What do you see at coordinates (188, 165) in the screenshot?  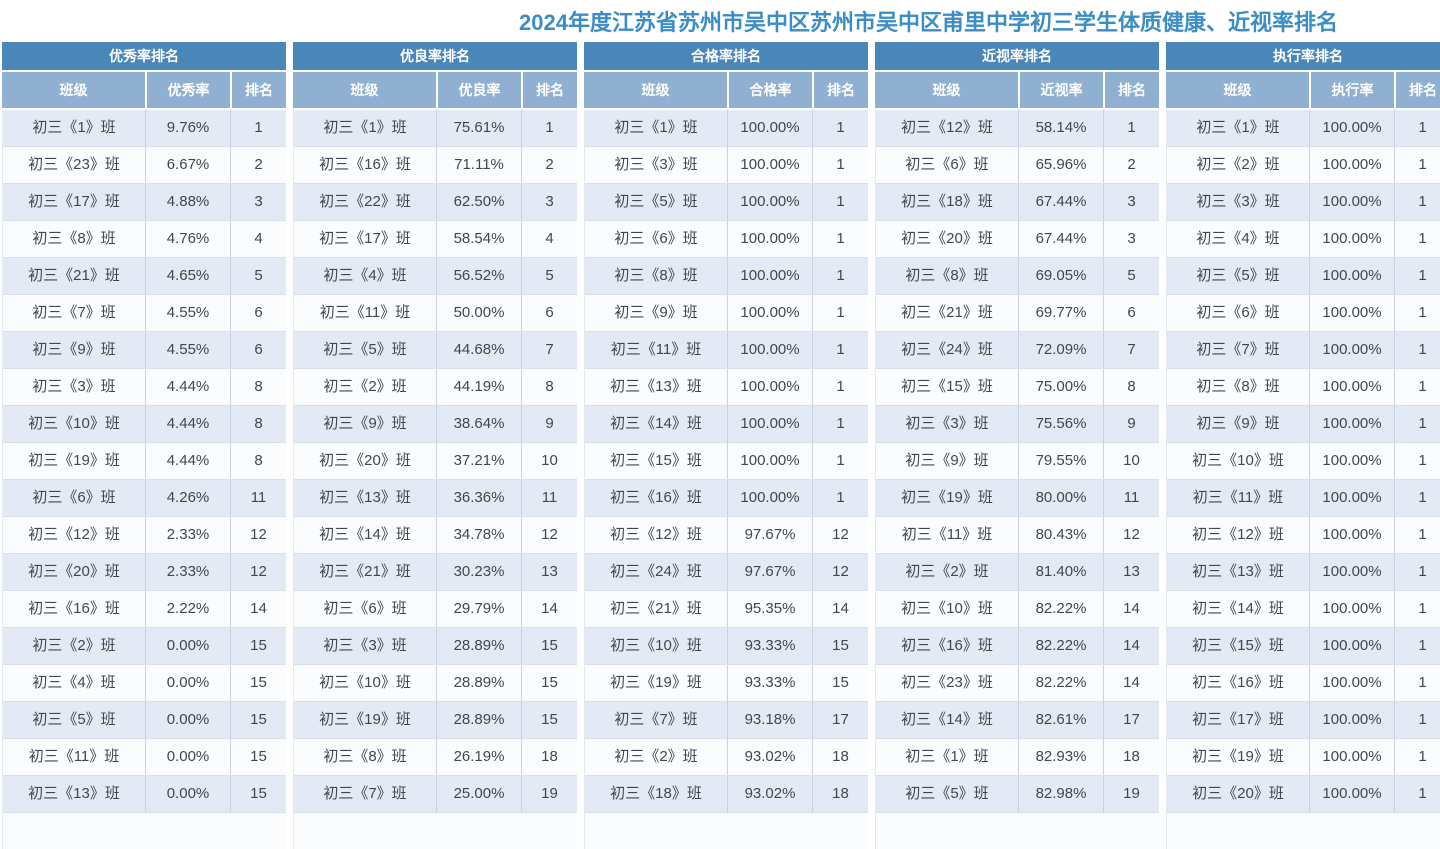 I see `rate-cell: 6.67%` at bounding box center [188, 165].